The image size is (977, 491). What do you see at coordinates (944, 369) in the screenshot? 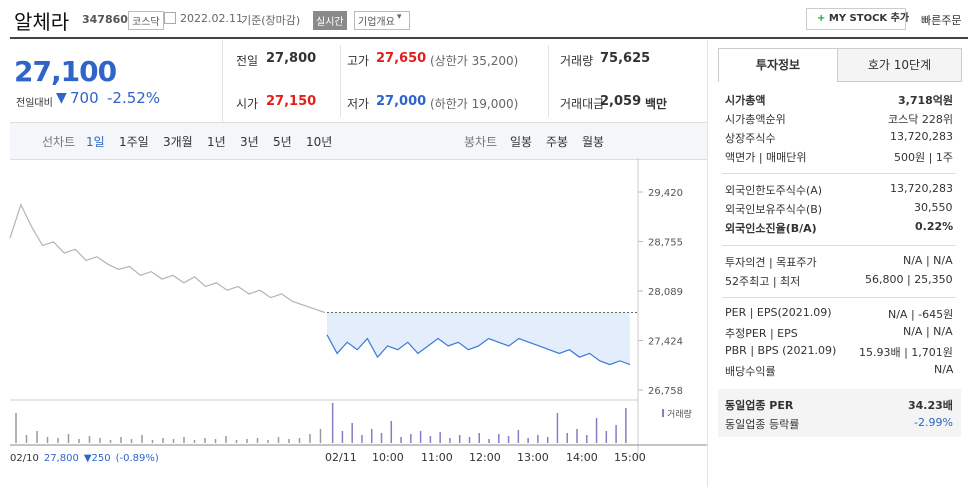
I see `info-value: N/A` at bounding box center [944, 369].